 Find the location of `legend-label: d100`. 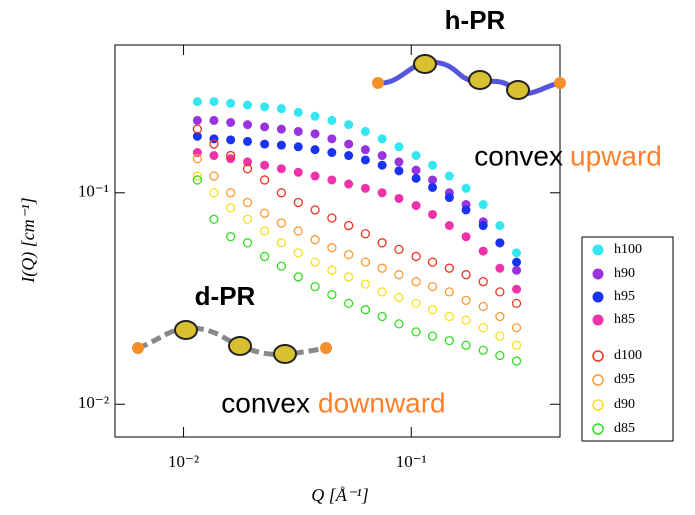

legend-label: d100 is located at coordinates (628, 355).